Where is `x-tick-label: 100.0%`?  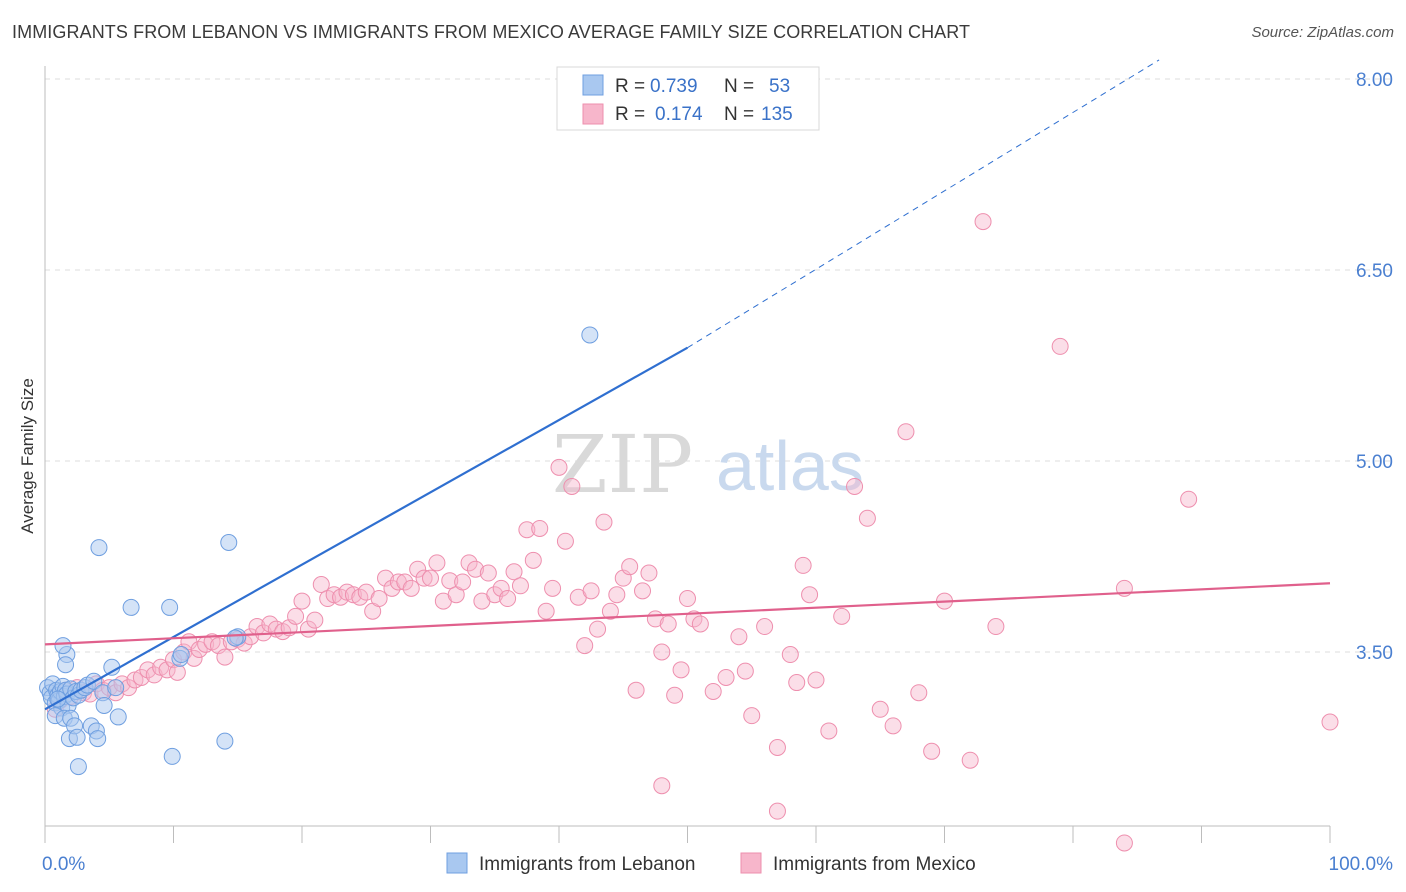 x-tick-label: 100.0% is located at coordinates (1361, 864).